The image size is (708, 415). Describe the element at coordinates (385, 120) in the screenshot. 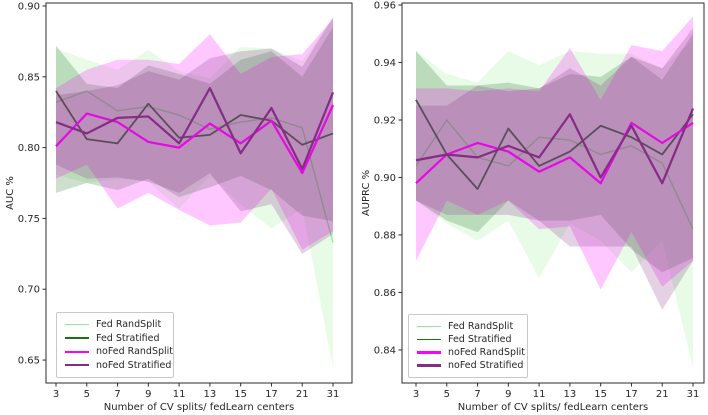

I see `y-tick-label: 0.92` at that location.